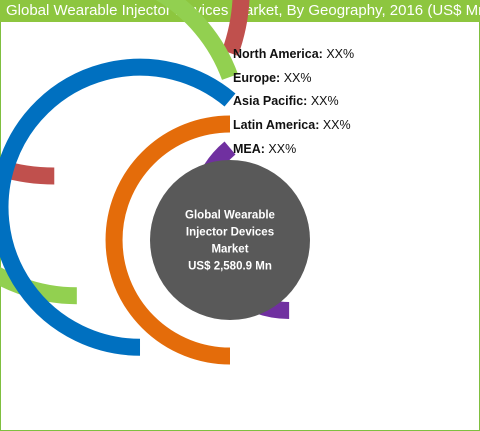 The image size is (480, 431). I want to click on center-label-line: Global Wearable, so click(230, 216).